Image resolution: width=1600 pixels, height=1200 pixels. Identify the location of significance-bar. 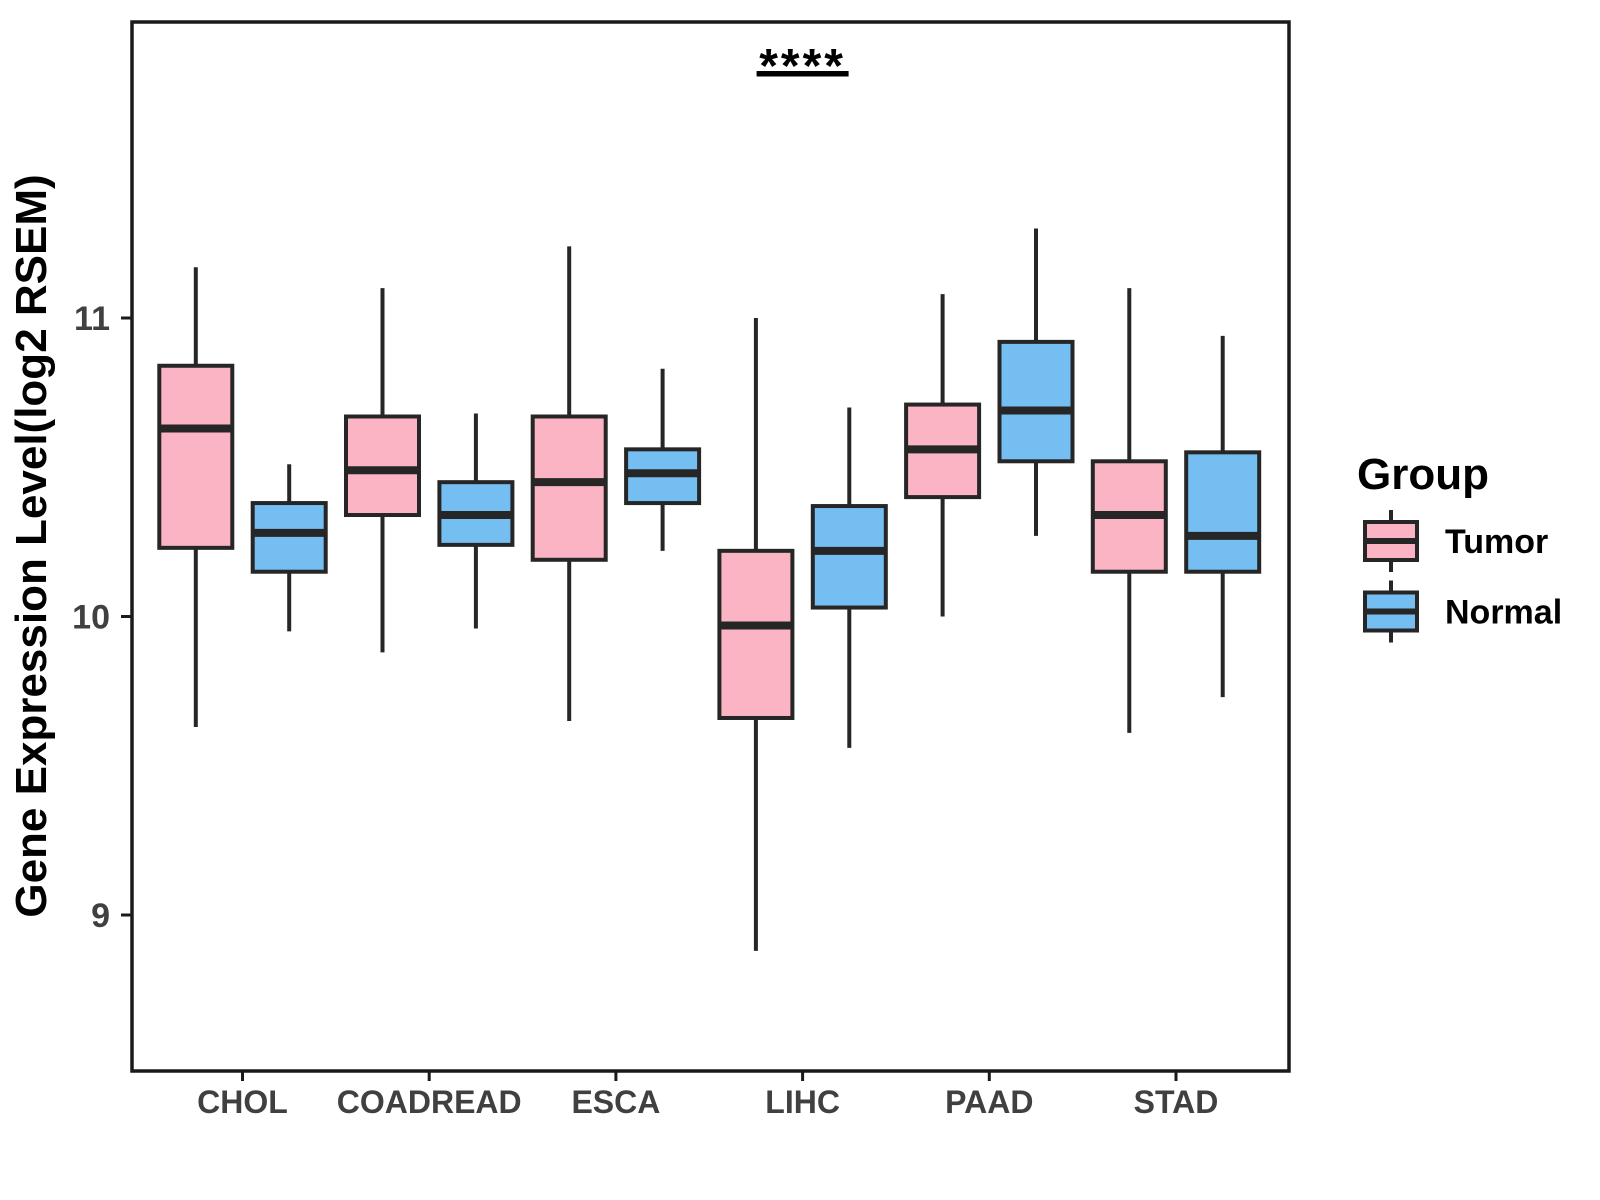
(802, 74).